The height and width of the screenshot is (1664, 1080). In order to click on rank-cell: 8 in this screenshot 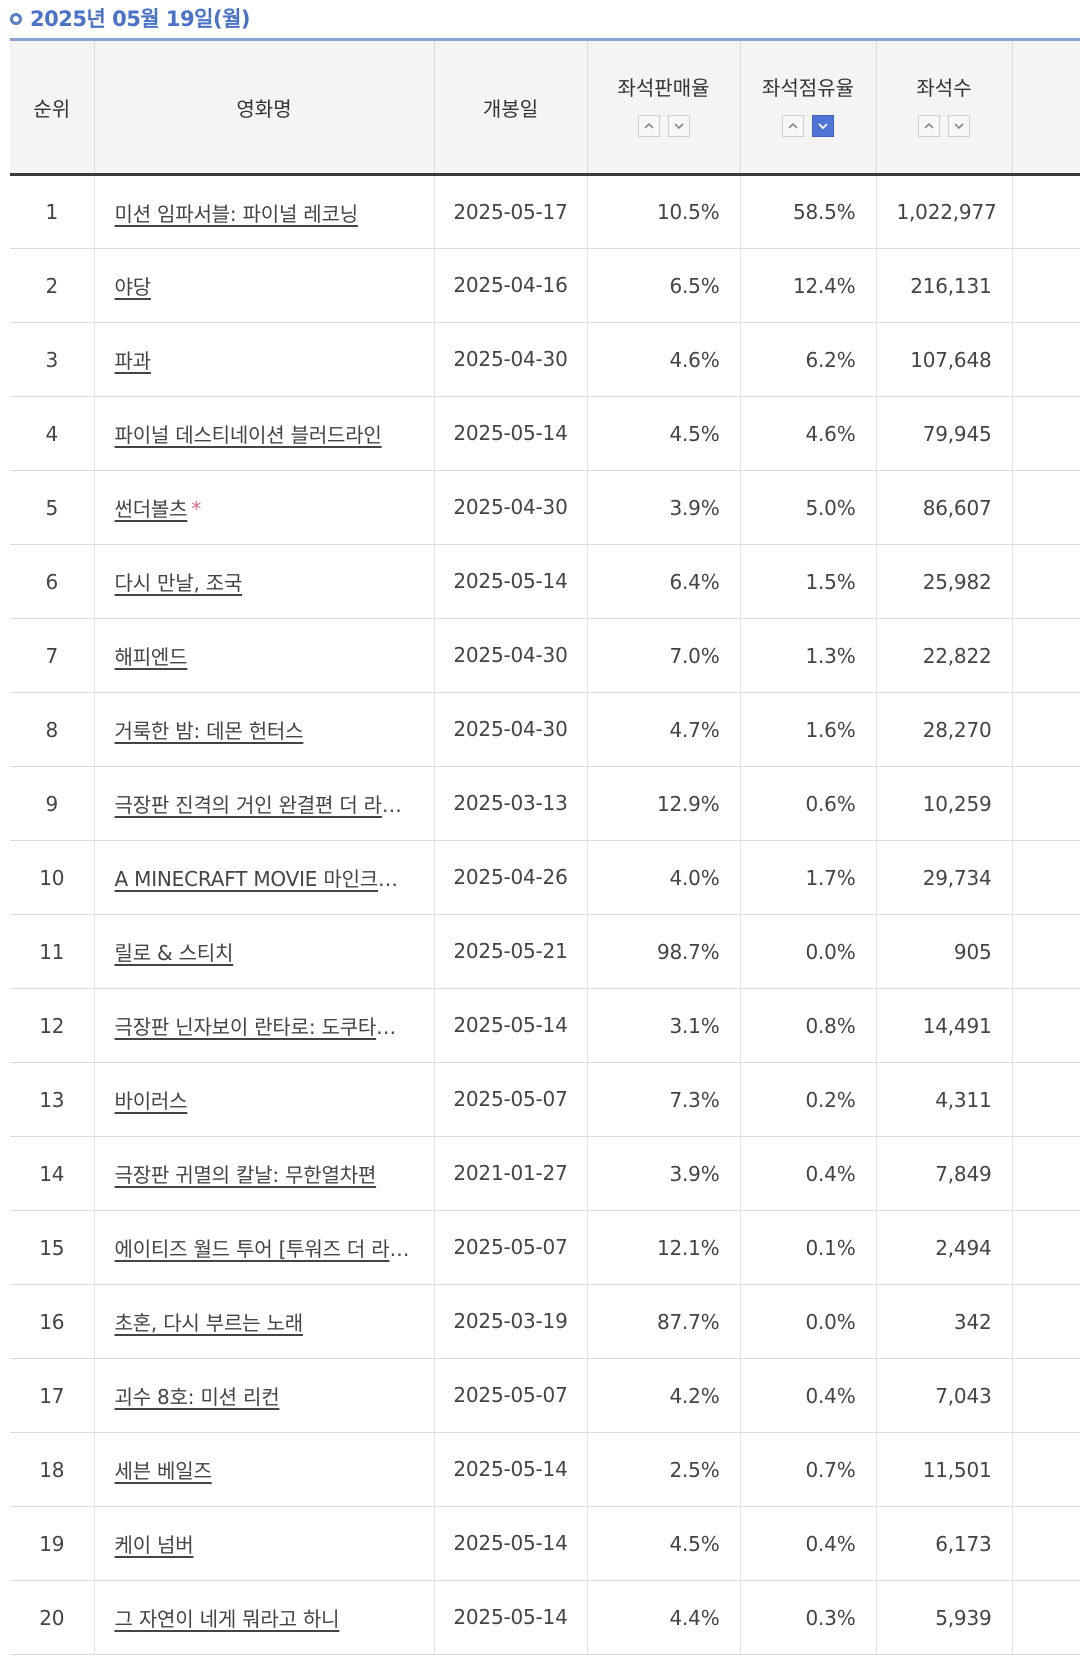, I will do `click(52, 729)`.